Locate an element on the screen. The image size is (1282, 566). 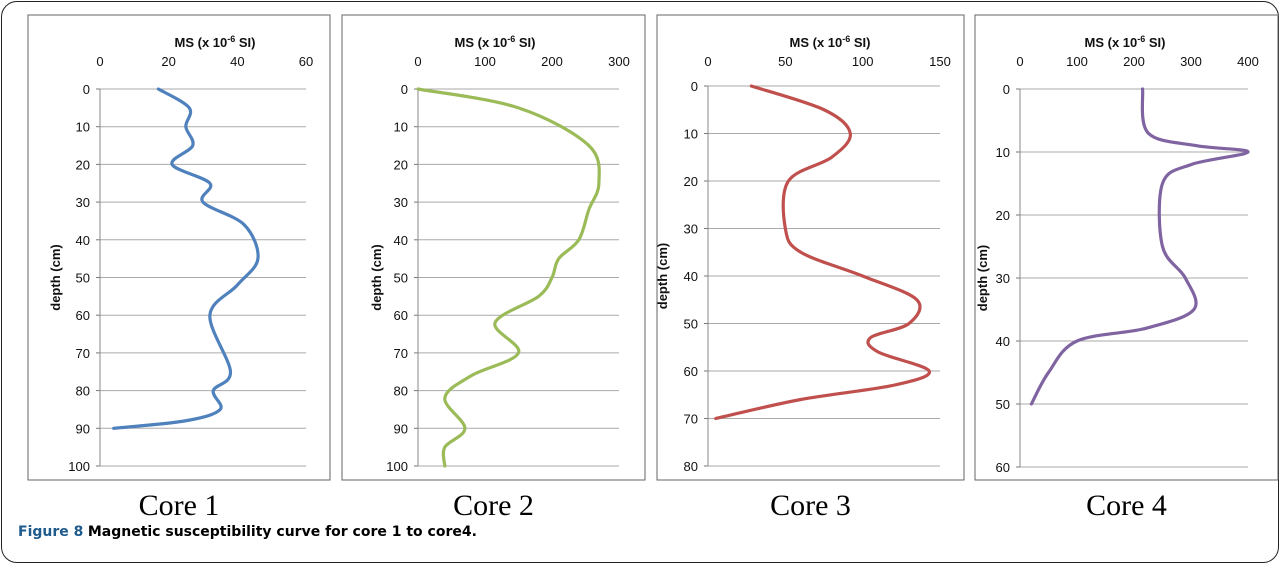
x-tick-label: 400 is located at coordinates (1248, 61).